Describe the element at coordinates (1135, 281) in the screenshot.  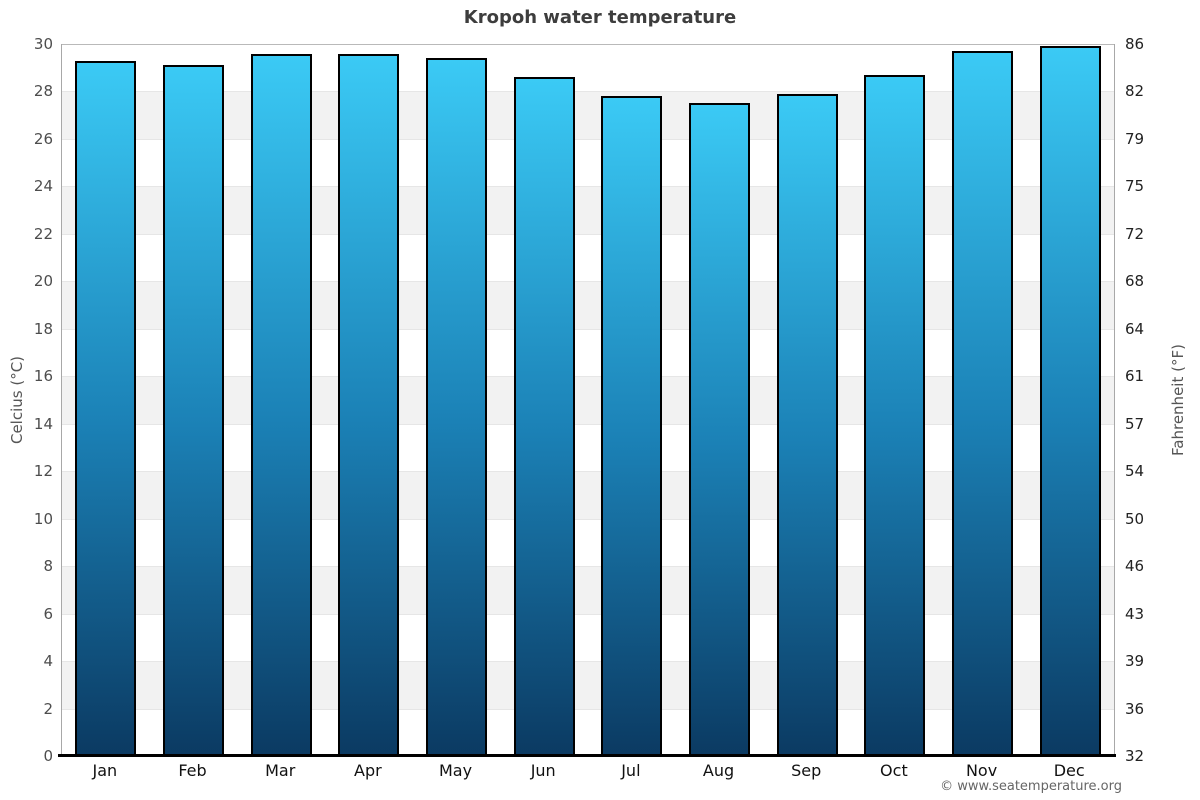
I see `fahrenheit-tick-68: 68` at that location.